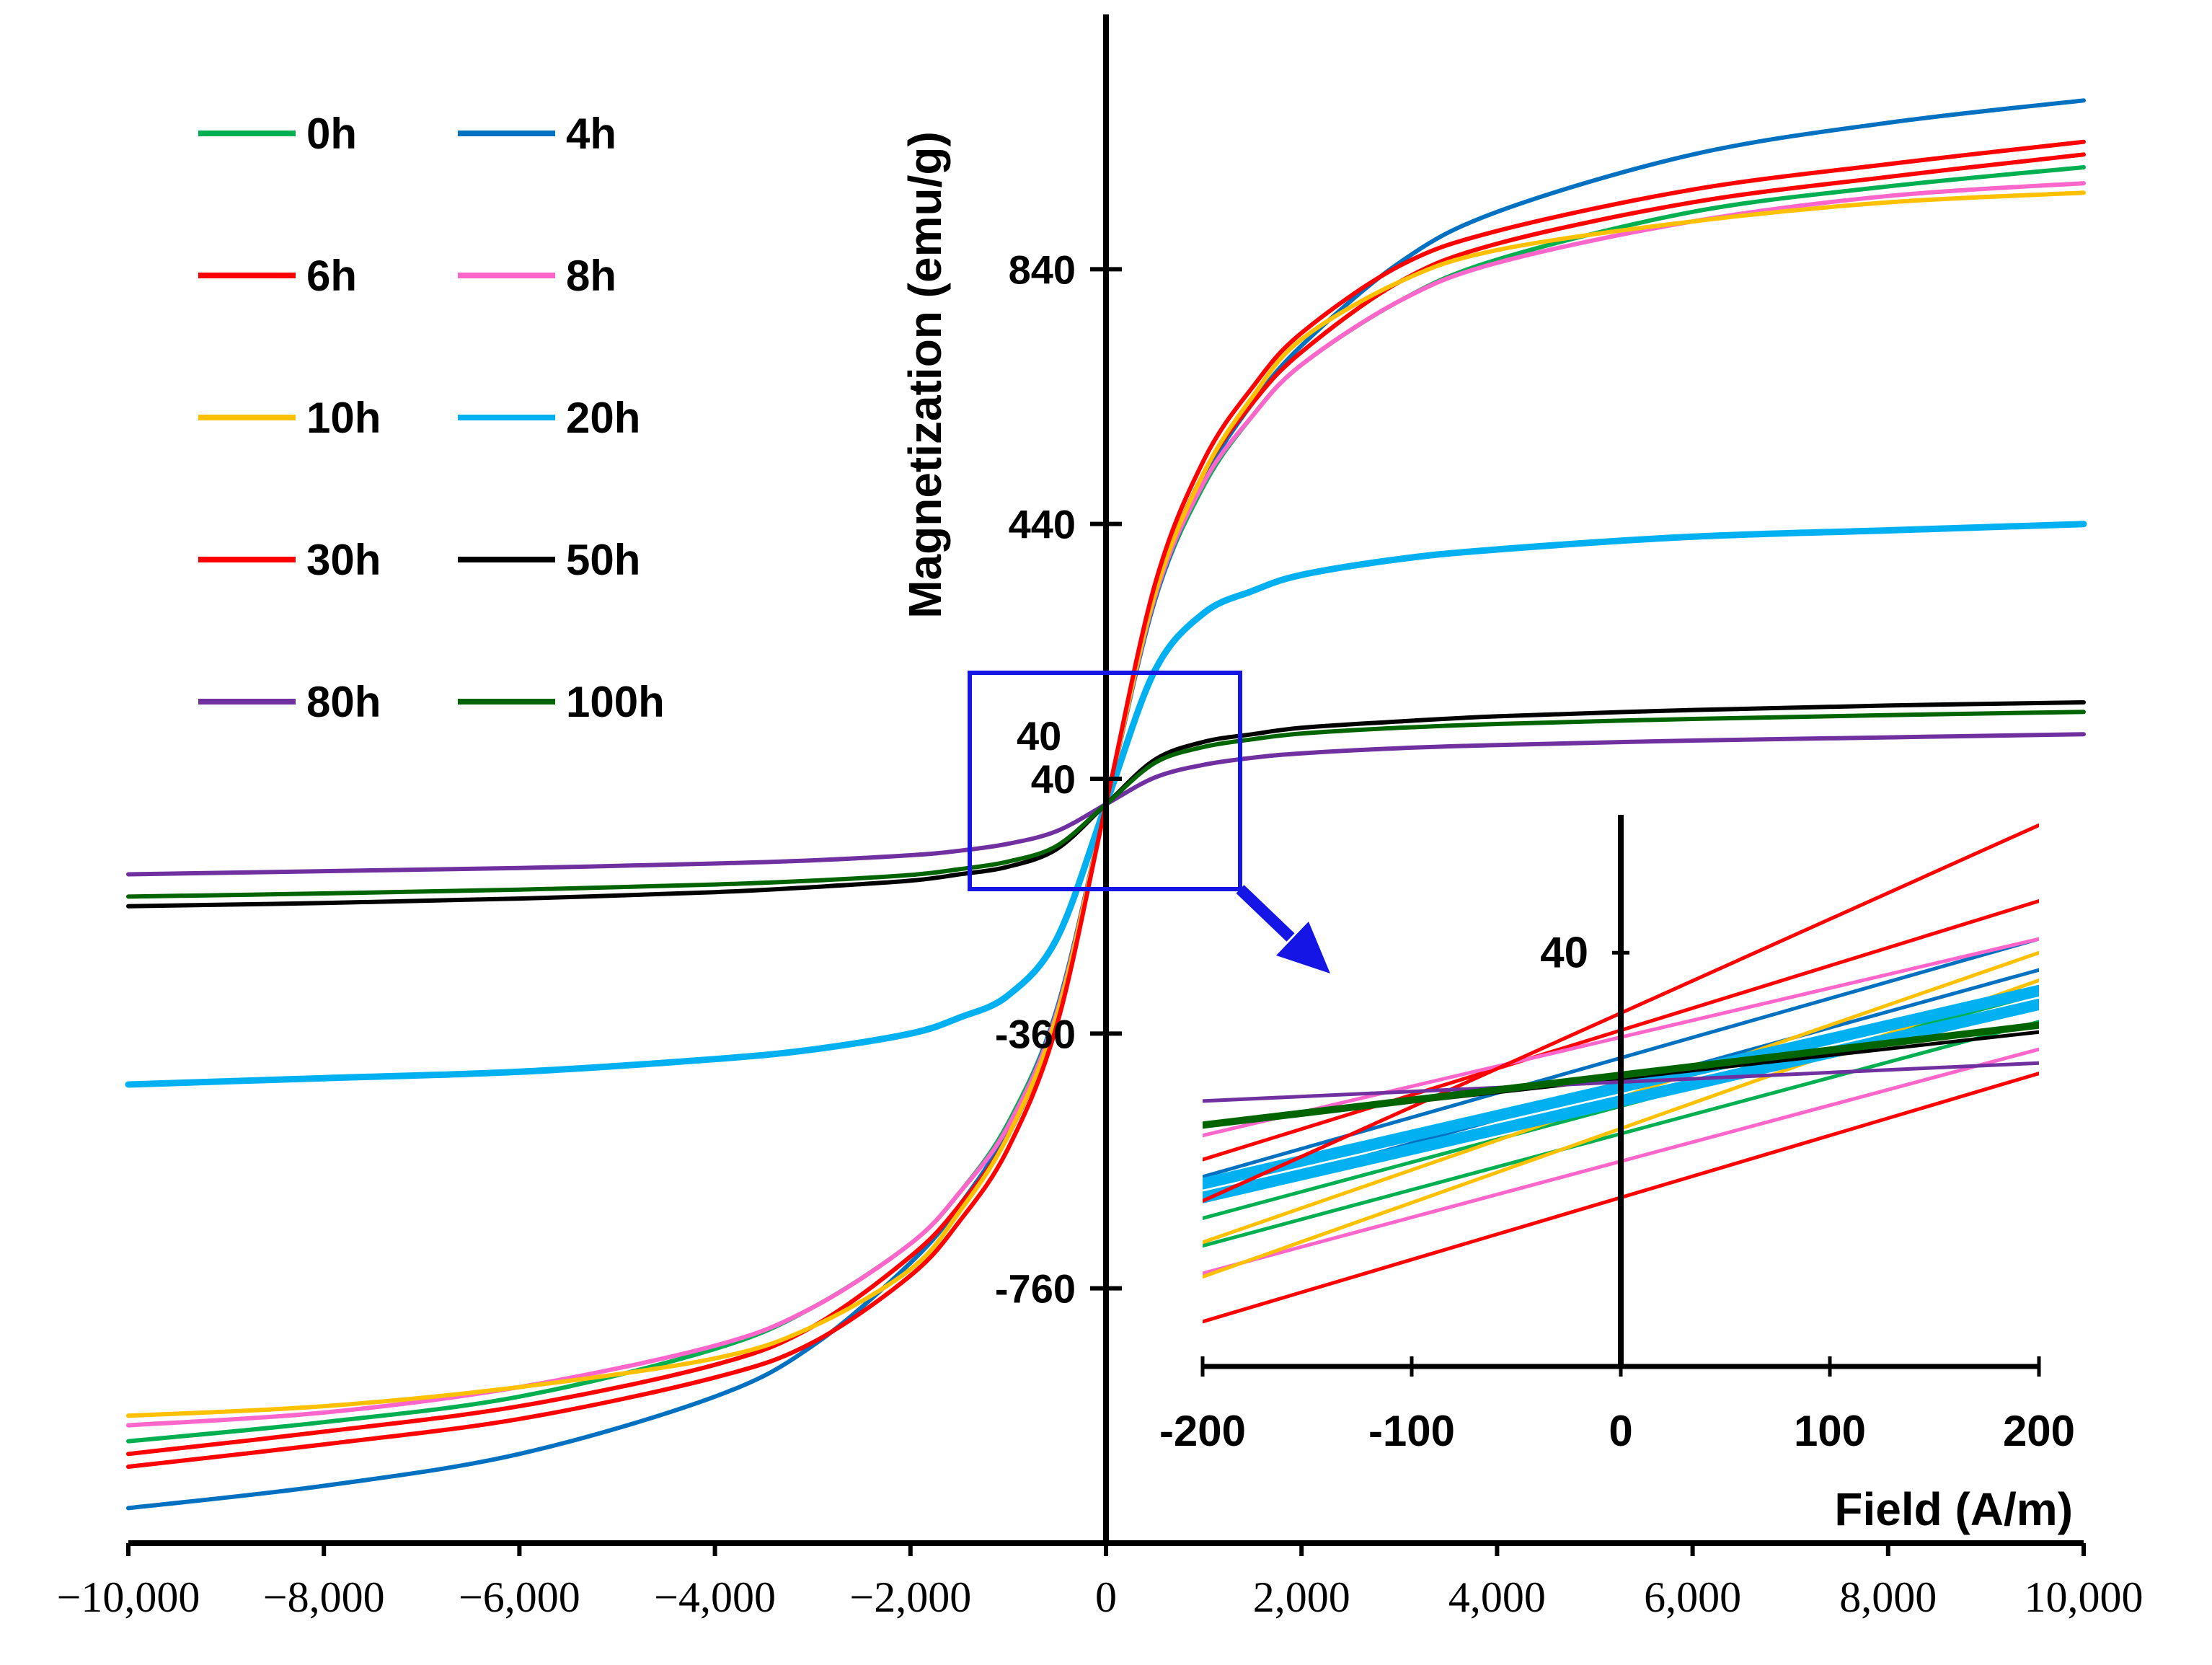  What do you see at coordinates (1303, 947) in the screenshot?
I see `zoom-arrow-head` at bounding box center [1303, 947].